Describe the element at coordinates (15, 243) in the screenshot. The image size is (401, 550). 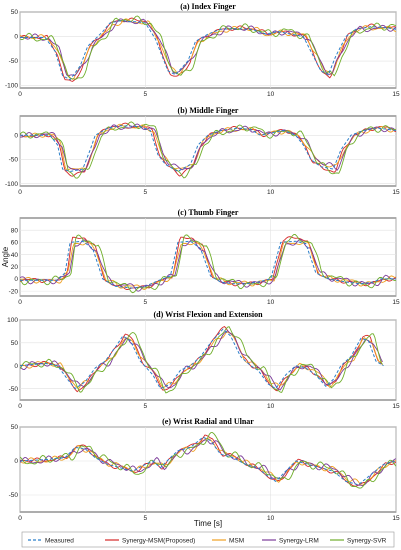
I see `y-tick-label: 60` at that location.